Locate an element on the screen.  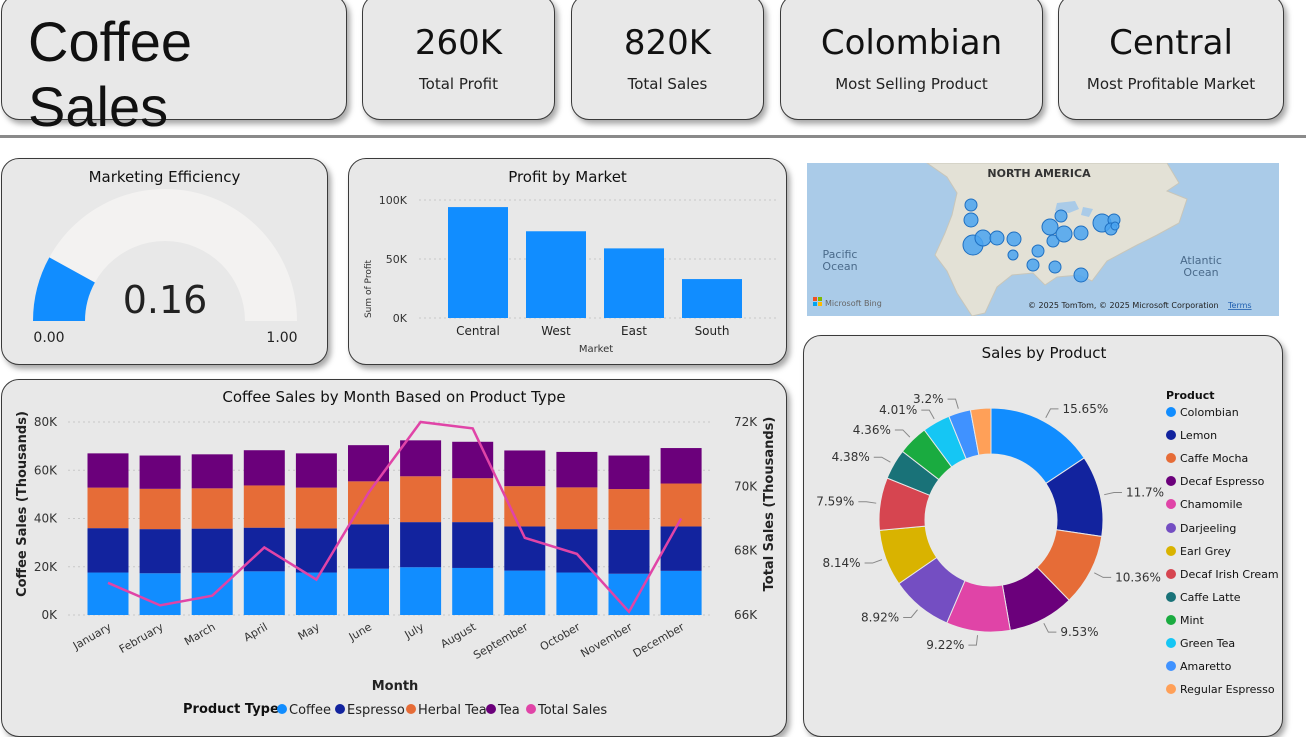
donut-data-label: 7.59% is located at coordinates (835, 502).